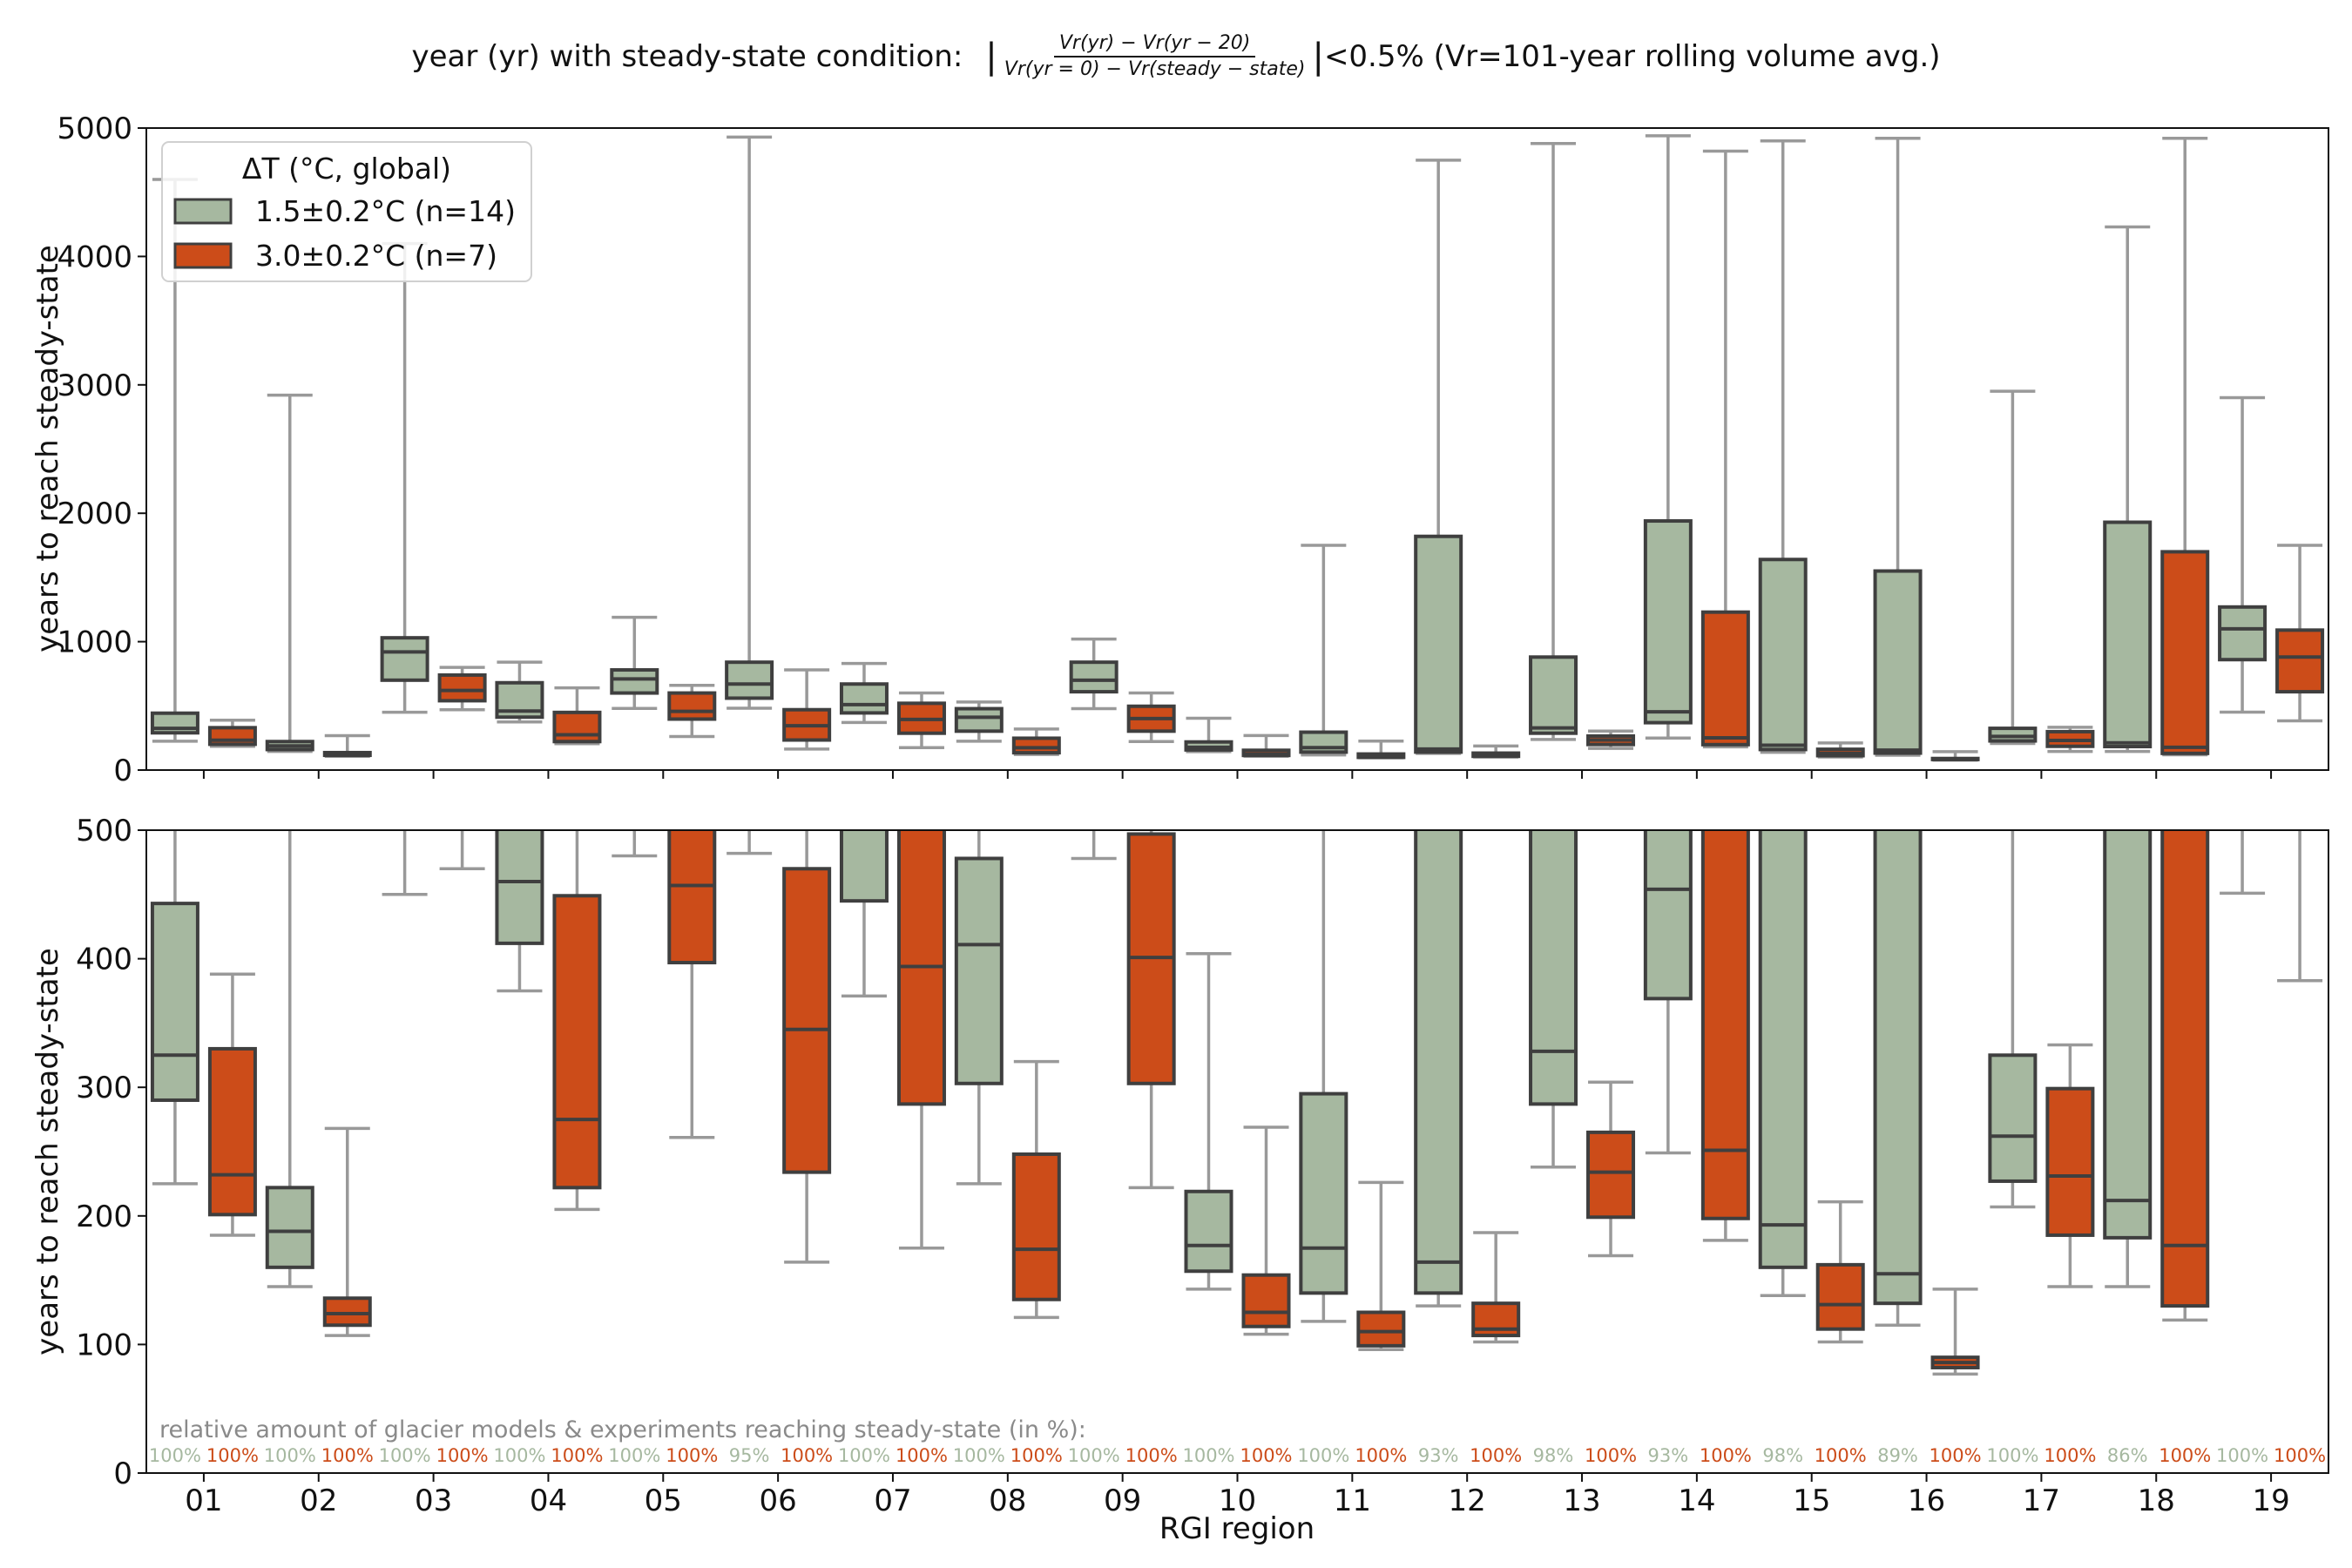 This screenshot has width=2352, height=1568. I want to click on bottom-warm30-13-box, so click(1611, 1175).